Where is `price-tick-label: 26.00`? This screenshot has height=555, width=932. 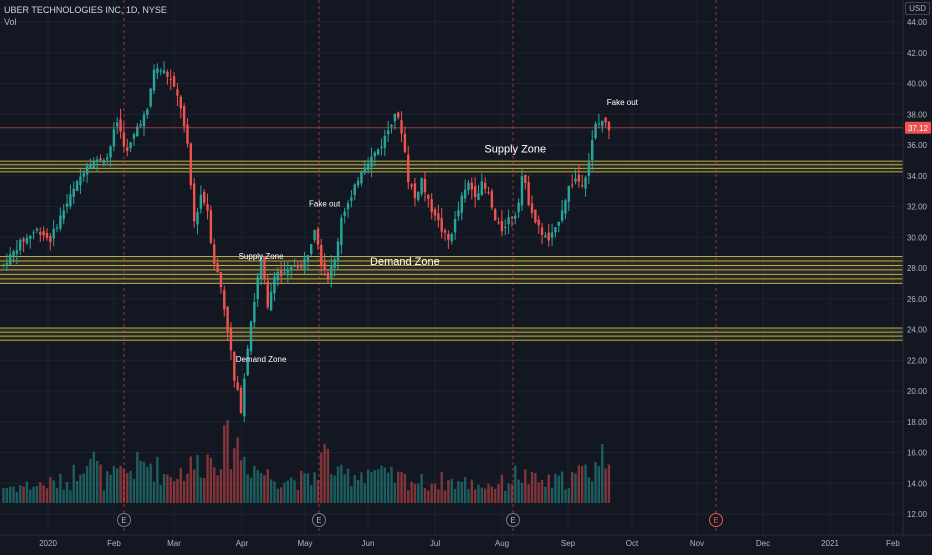 price-tick-label: 26.00 is located at coordinates (917, 299).